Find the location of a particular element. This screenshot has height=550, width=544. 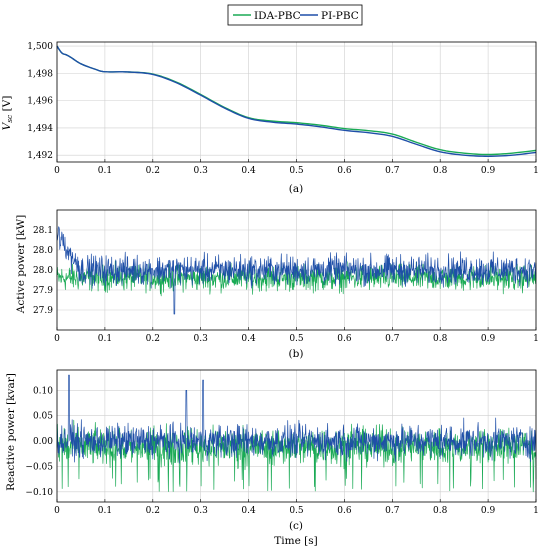

legend-box is located at coordinates (295, 15).